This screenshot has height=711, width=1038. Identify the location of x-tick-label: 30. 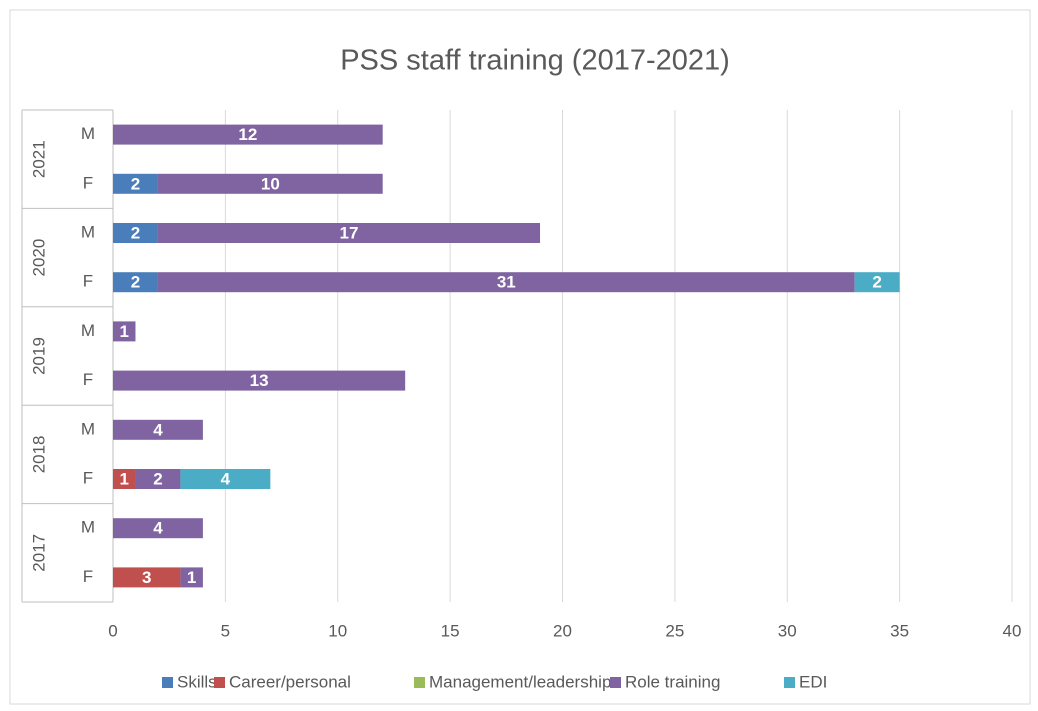
(787, 630).